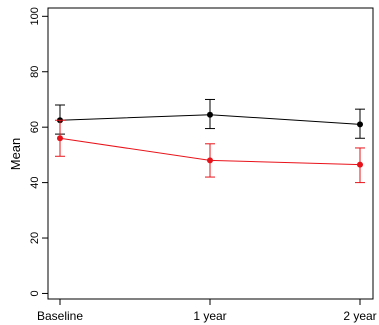 This screenshot has width=379, height=325. What do you see at coordinates (60, 316) in the screenshot?
I see `x-tick-label: Baseline` at bounding box center [60, 316].